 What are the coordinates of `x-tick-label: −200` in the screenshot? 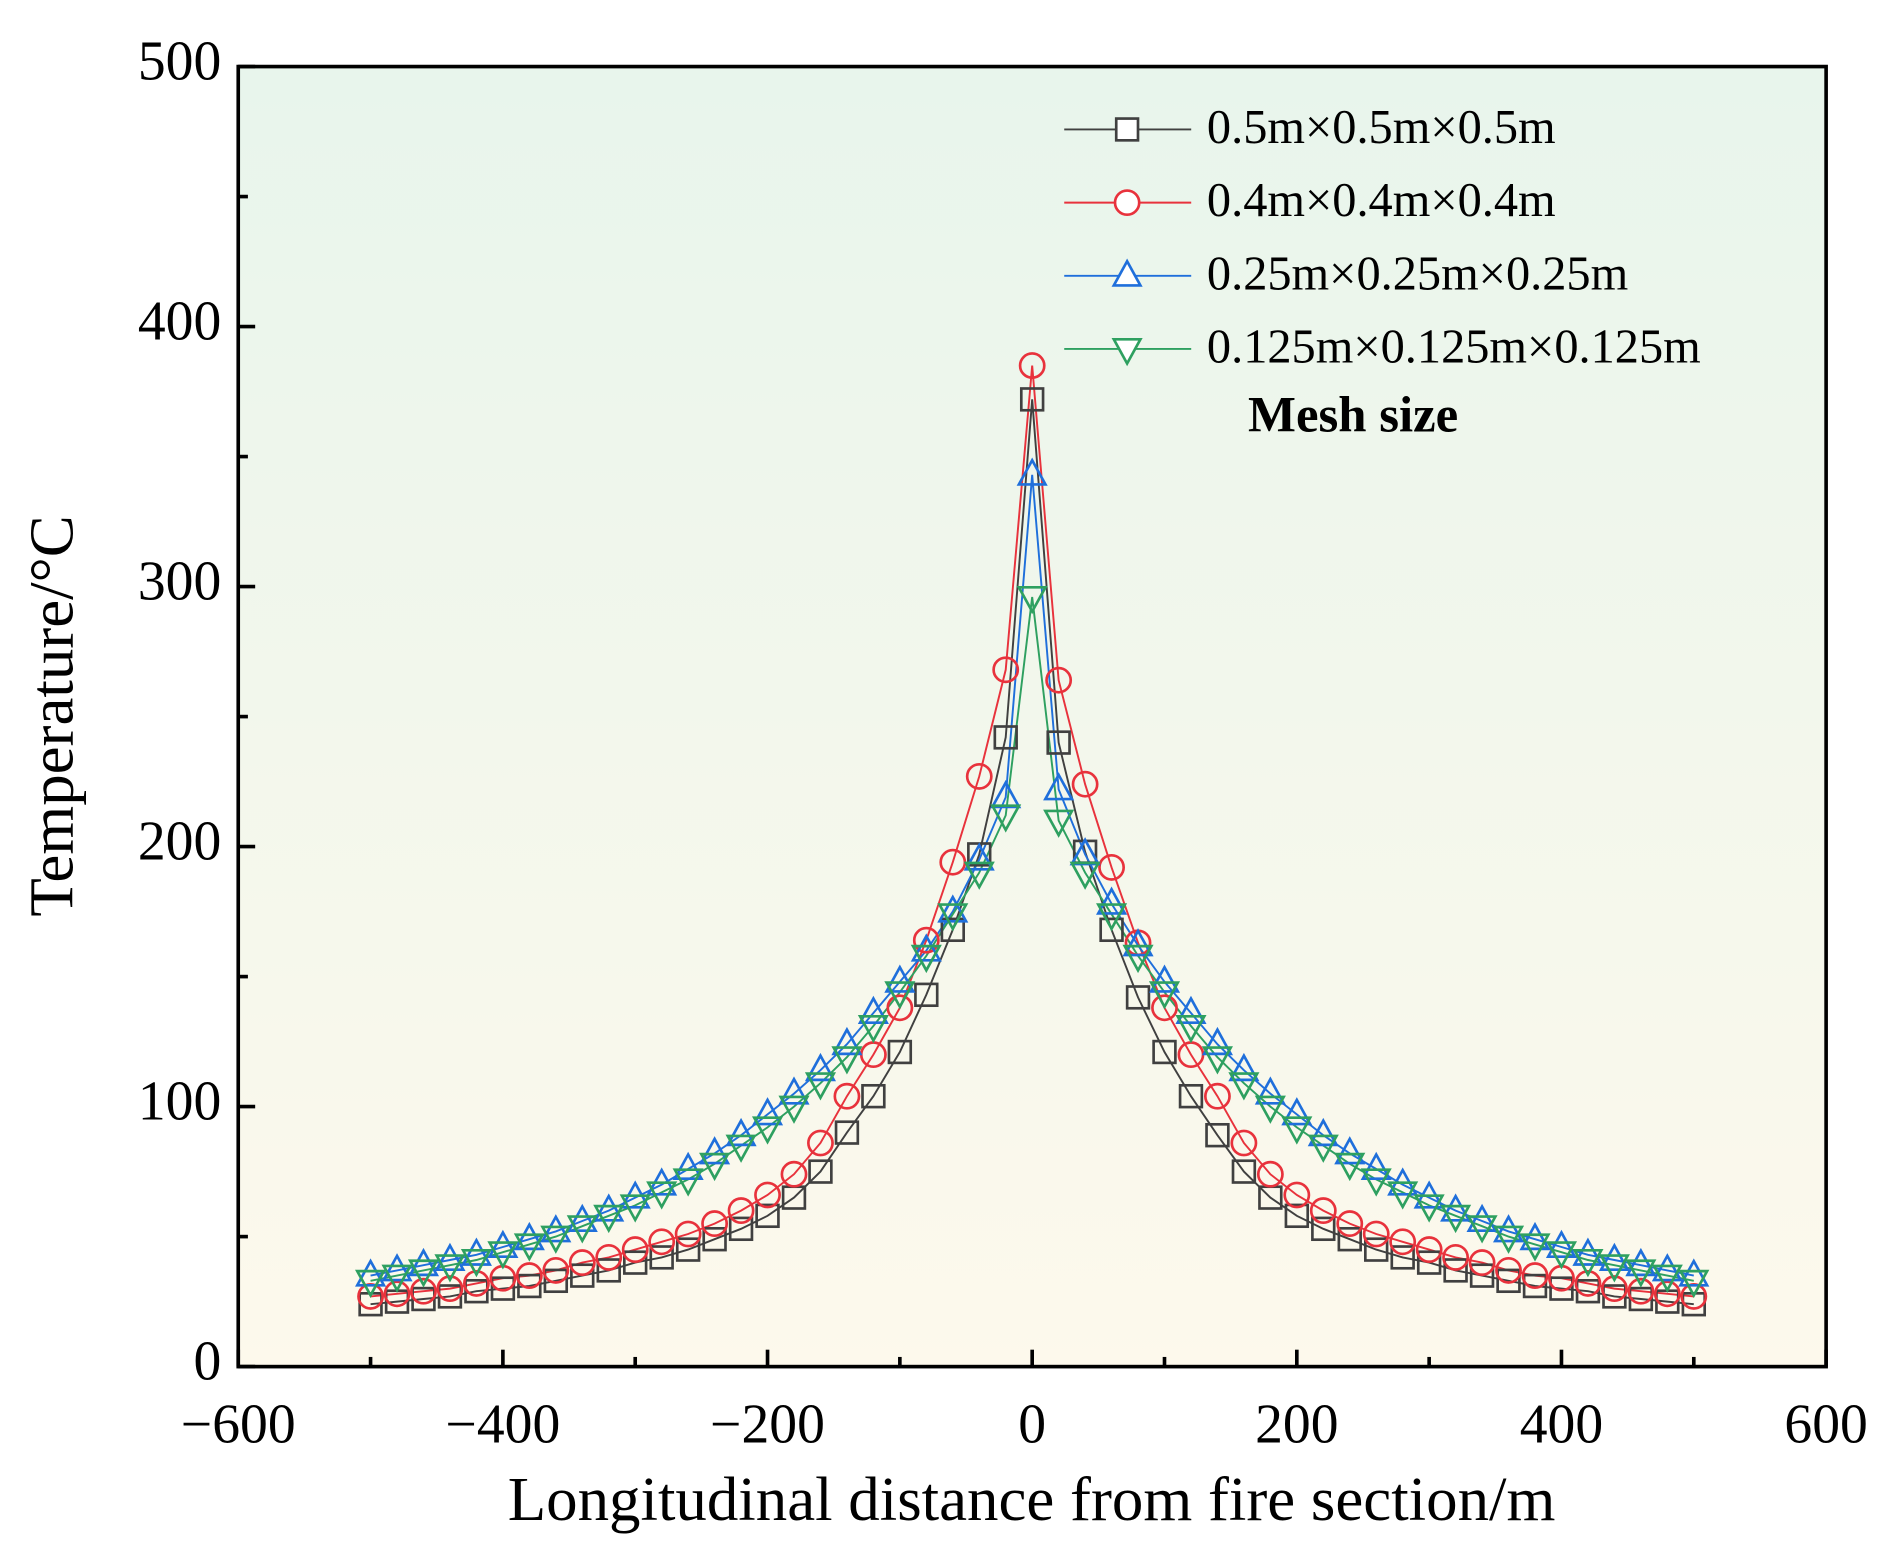 It's located at (767, 1424).